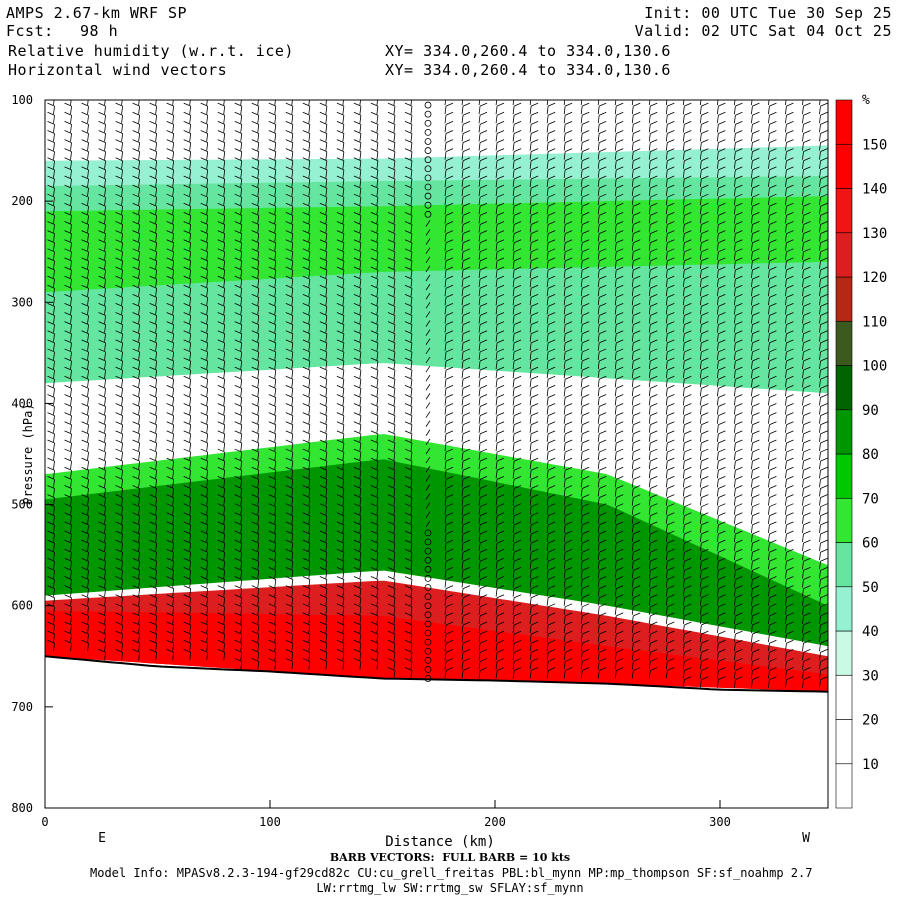  Describe the element at coordinates (528, 51) in the screenshot. I see `xy-range-1: XY= 334.0,260.4 to 334.0,130.6` at that location.